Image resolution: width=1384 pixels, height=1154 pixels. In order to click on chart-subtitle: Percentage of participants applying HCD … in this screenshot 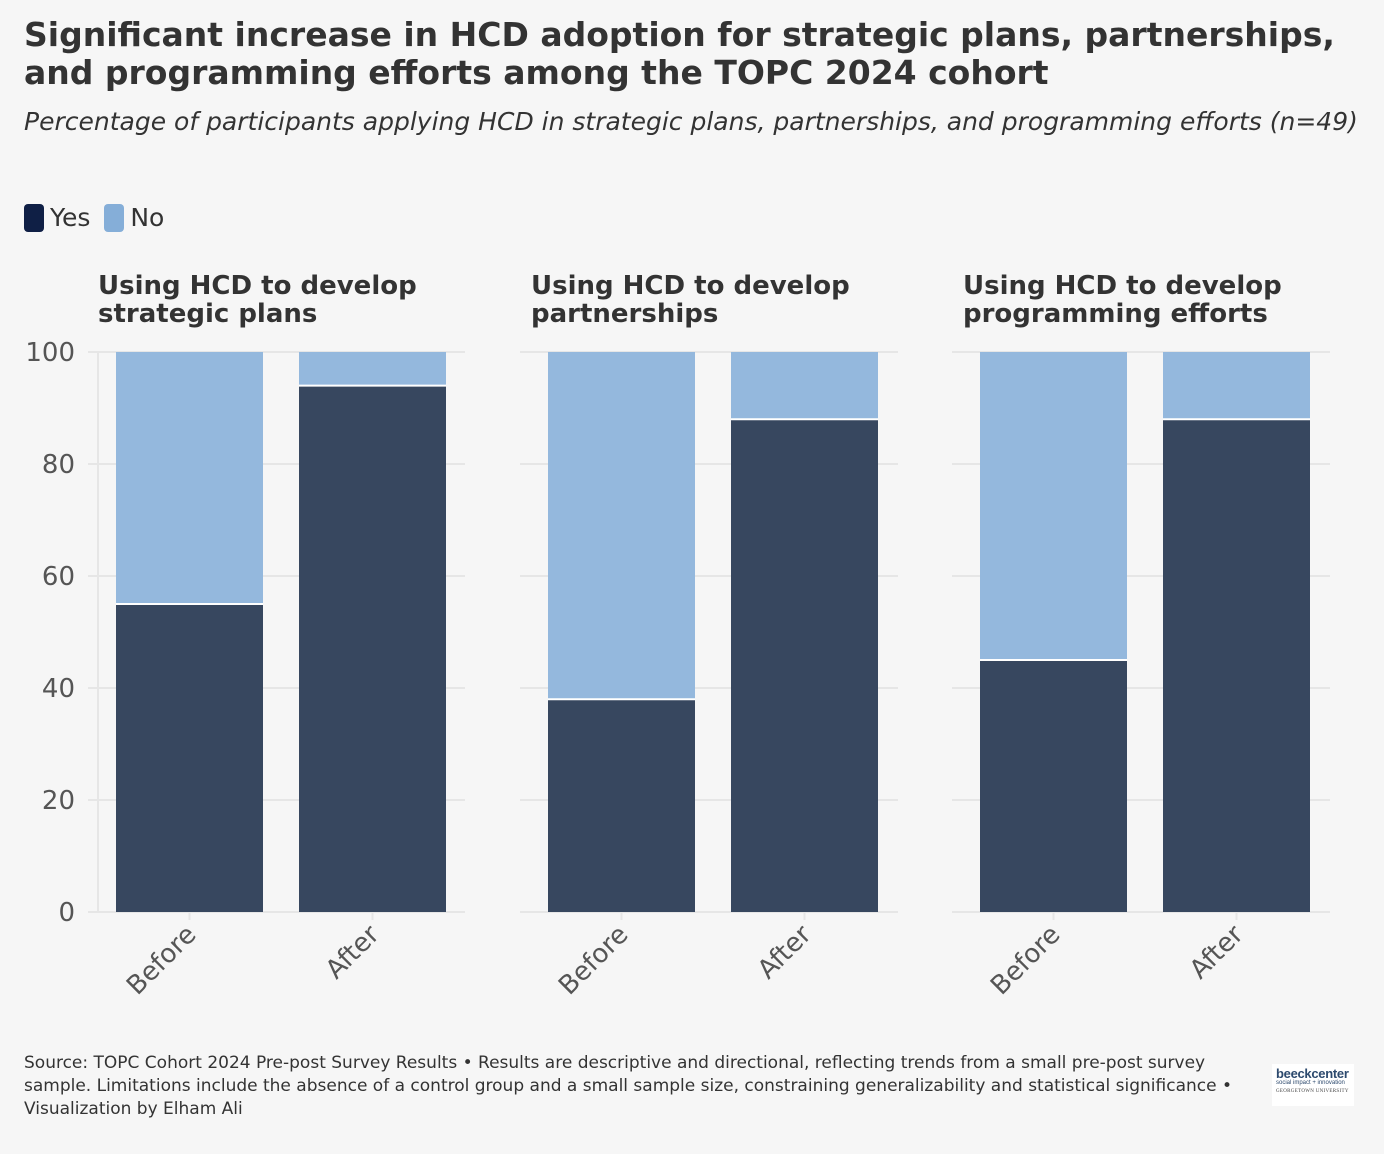, I will do `click(691, 121)`.